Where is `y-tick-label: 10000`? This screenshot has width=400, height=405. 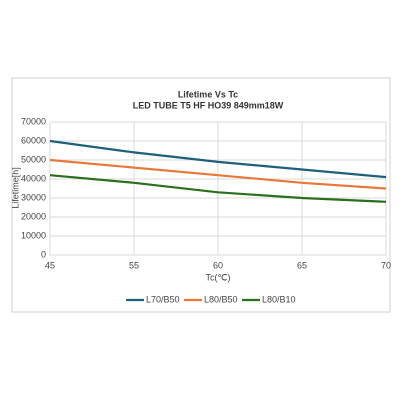 y-tick-label: 10000 is located at coordinates (33, 235).